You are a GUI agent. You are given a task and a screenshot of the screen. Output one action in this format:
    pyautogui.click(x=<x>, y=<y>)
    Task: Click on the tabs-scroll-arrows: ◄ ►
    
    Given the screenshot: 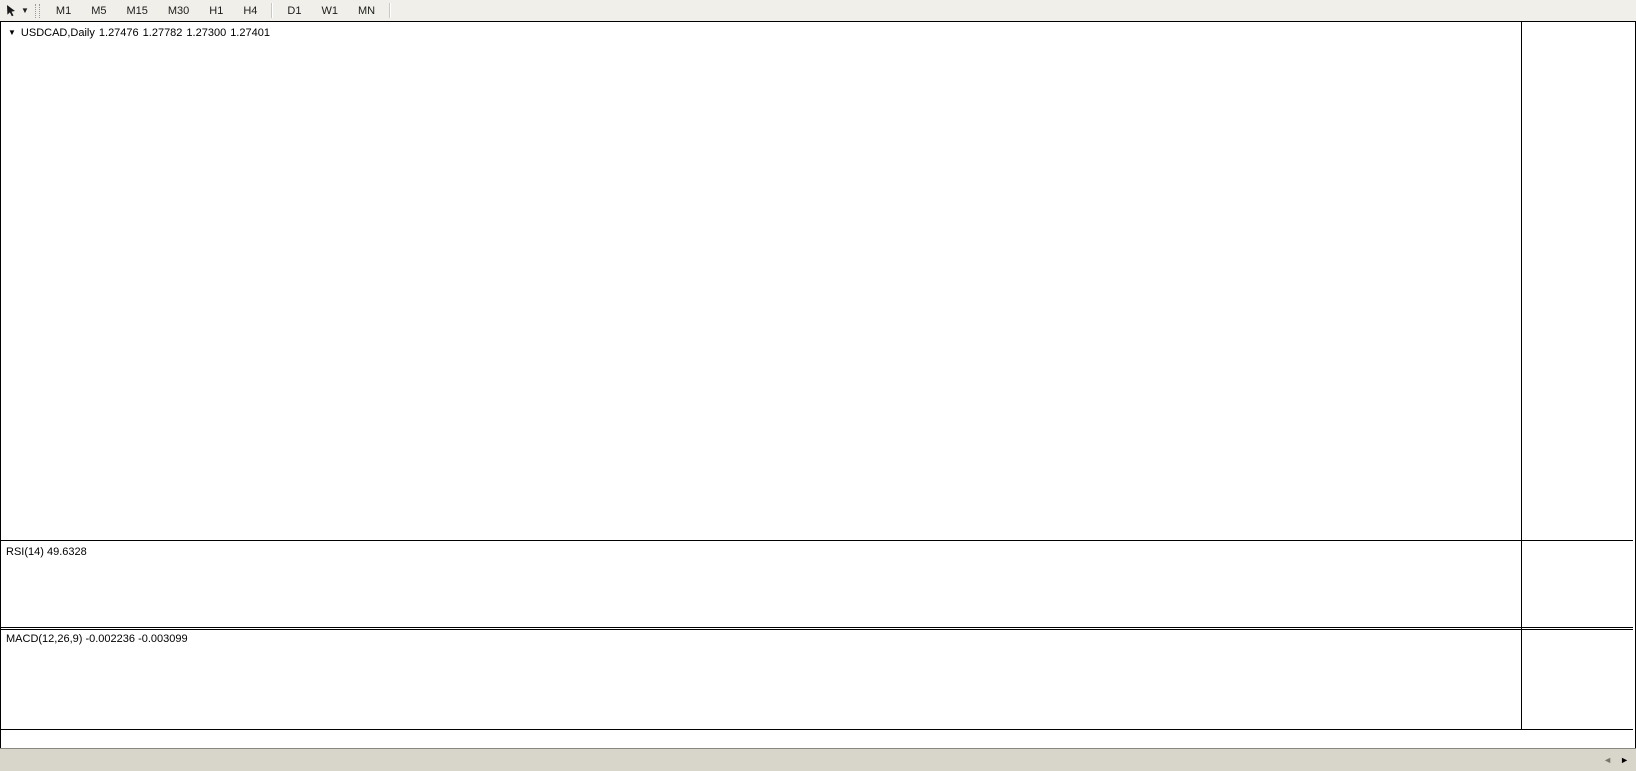 What is the action you would take?
    pyautogui.click(x=1613, y=760)
    